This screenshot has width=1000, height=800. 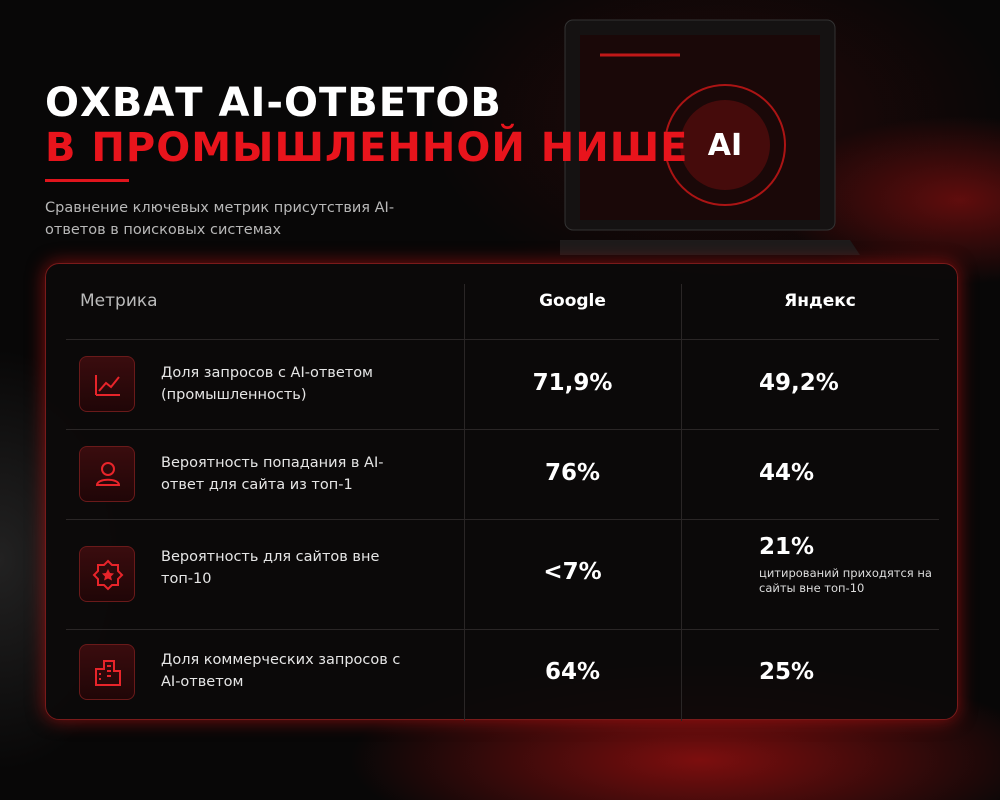 What do you see at coordinates (572, 301) in the screenshot?
I see `header-cell: Google` at bounding box center [572, 301].